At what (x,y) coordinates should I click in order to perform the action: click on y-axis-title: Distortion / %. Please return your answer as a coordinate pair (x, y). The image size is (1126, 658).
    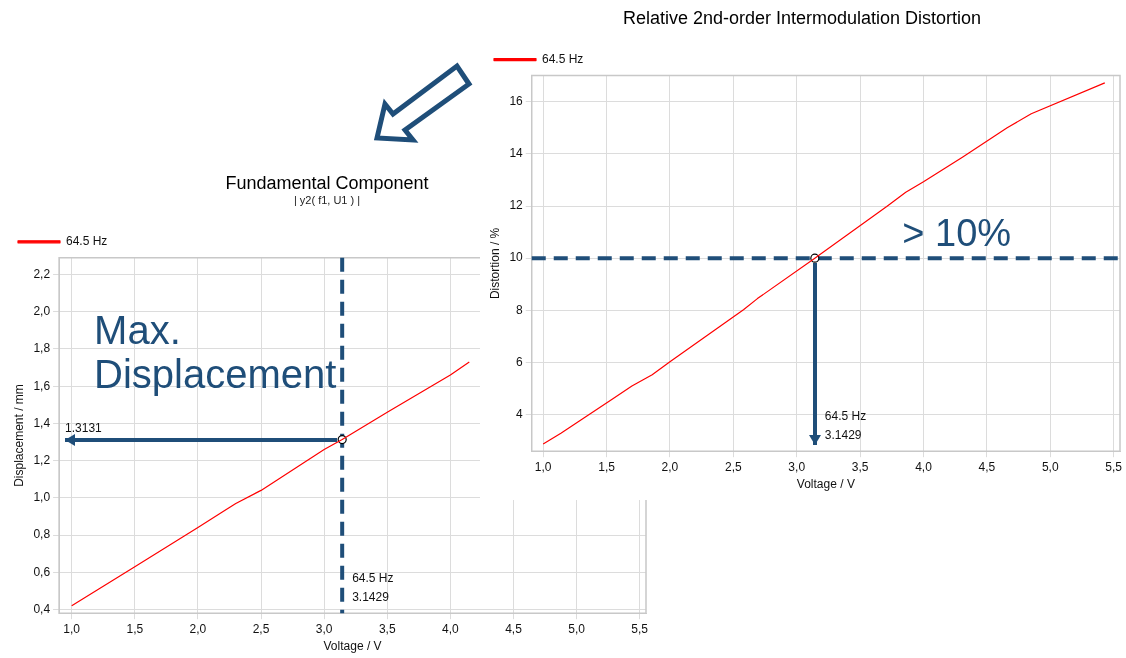
    Looking at the image, I should click on (494, 263).